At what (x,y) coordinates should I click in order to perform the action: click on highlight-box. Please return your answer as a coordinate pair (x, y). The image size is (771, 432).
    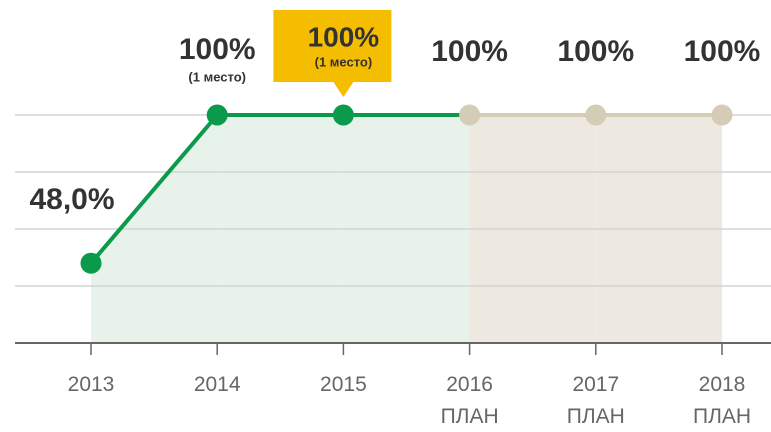
    Looking at the image, I should click on (332, 53).